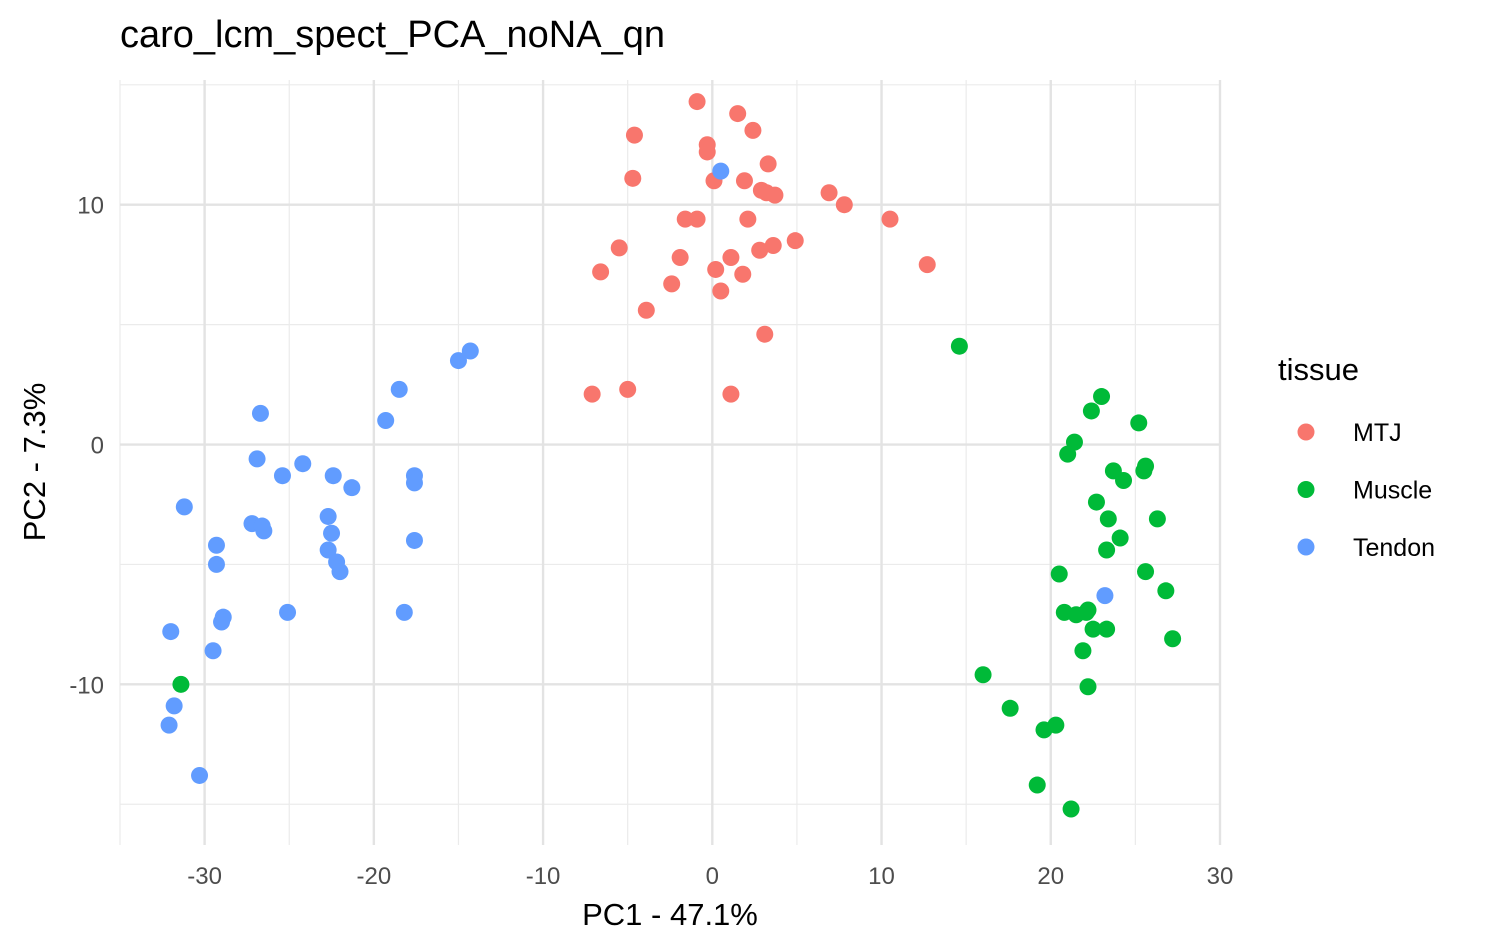  What do you see at coordinates (1392, 491) in the screenshot?
I see `legend-label-muscle: Muscle` at bounding box center [1392, 491].